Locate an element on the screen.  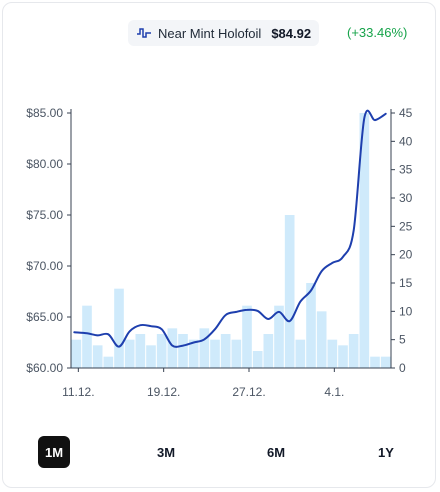
legend-change: (+33.46%) is located at coordinates (377, 32).